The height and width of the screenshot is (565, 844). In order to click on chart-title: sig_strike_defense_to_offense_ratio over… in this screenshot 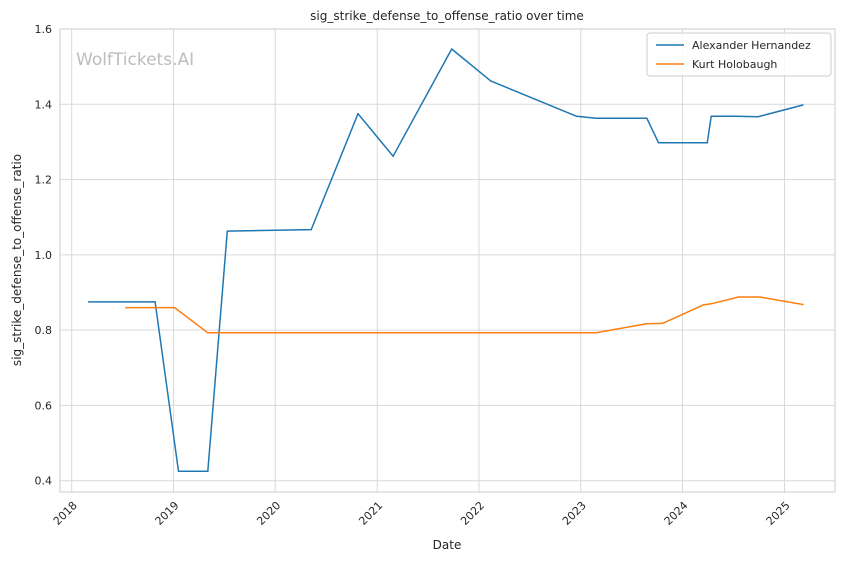, I will do `click(447, 16)`.